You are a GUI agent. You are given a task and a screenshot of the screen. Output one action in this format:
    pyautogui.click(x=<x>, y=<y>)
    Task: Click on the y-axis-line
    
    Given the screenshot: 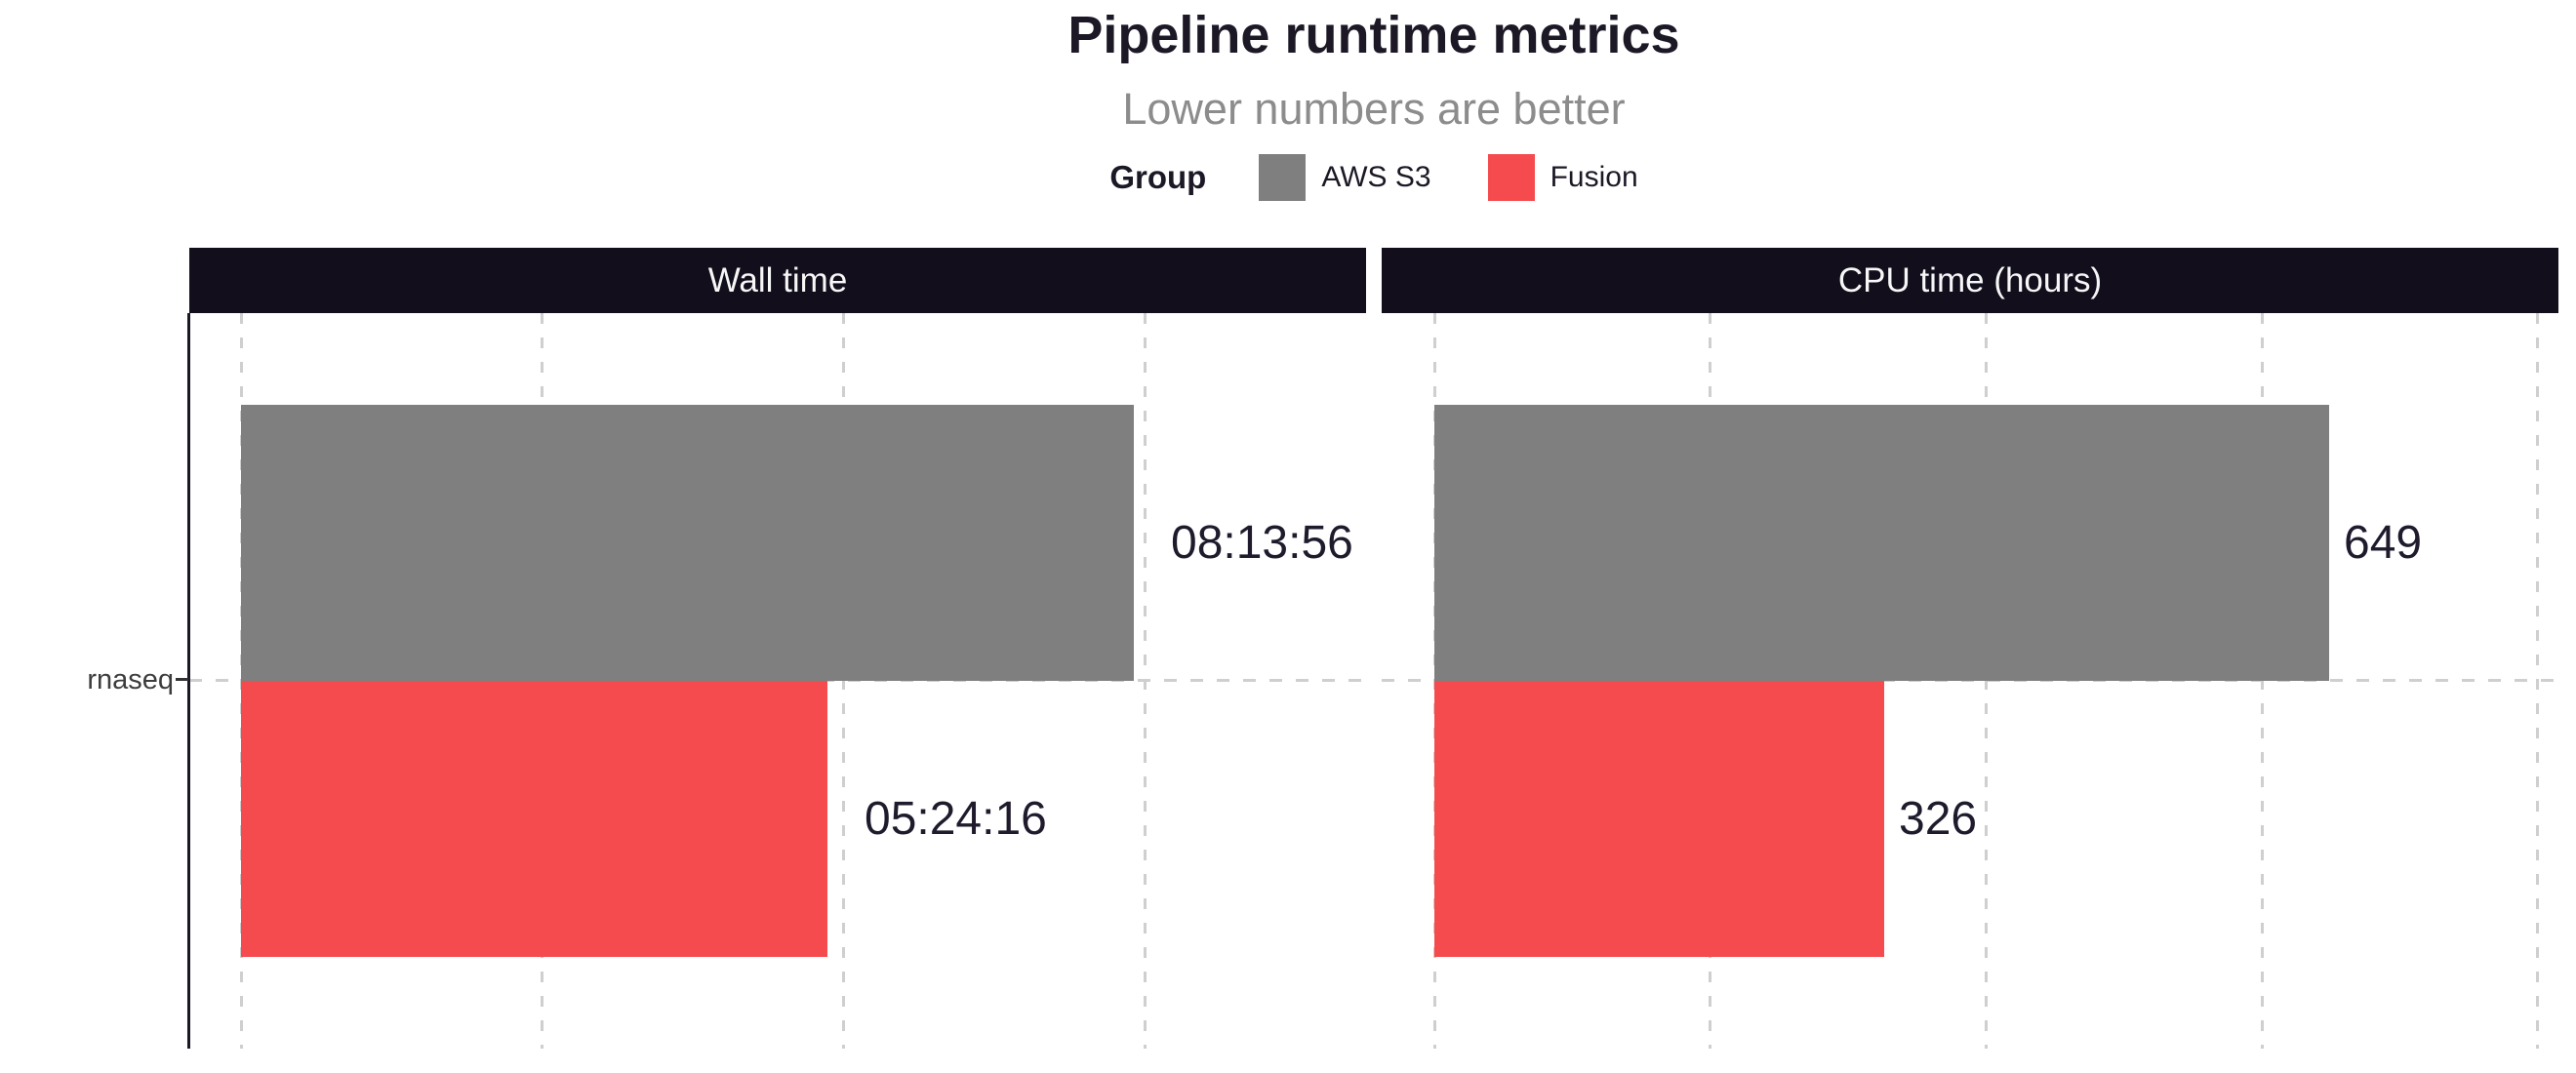 What is the action you would take?
    pyautogui.click(x=188, y=681)
    